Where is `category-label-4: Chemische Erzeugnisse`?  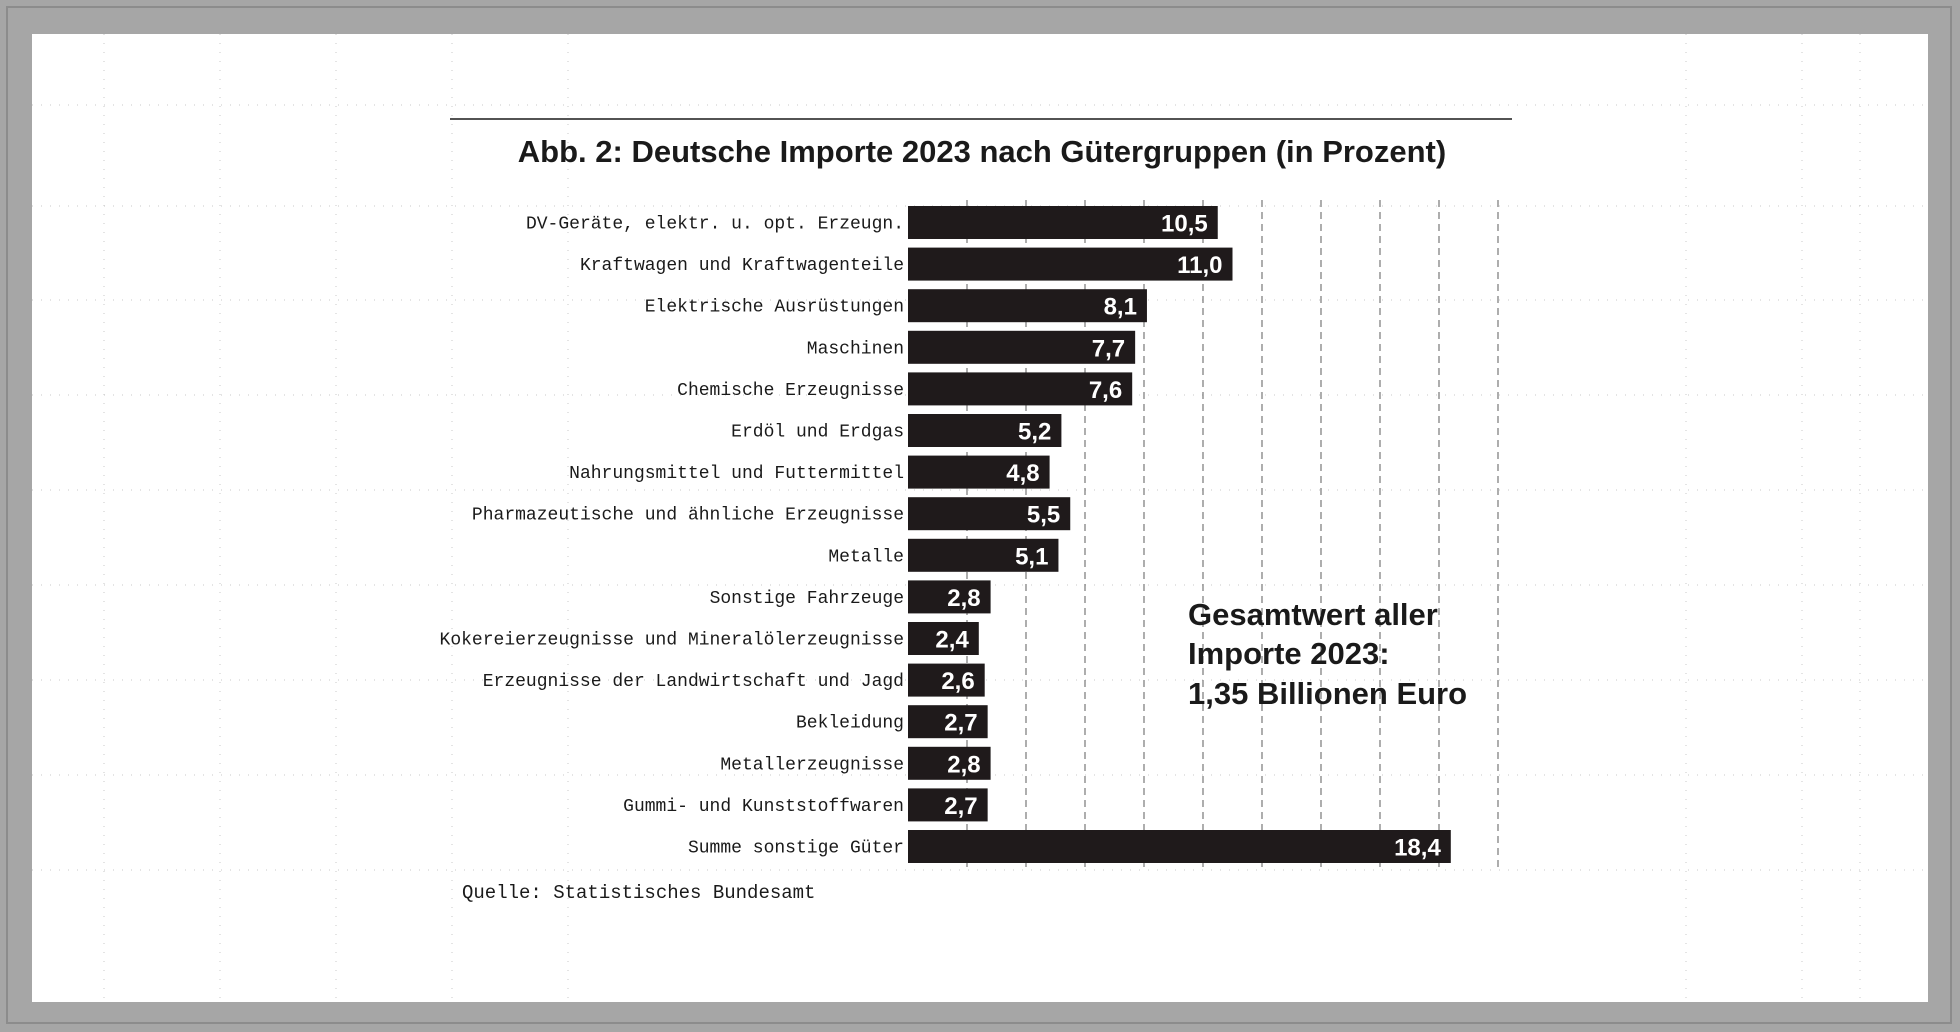 category-label-4: Chemische Erzeugnisse is located at coordinates (790, 391).